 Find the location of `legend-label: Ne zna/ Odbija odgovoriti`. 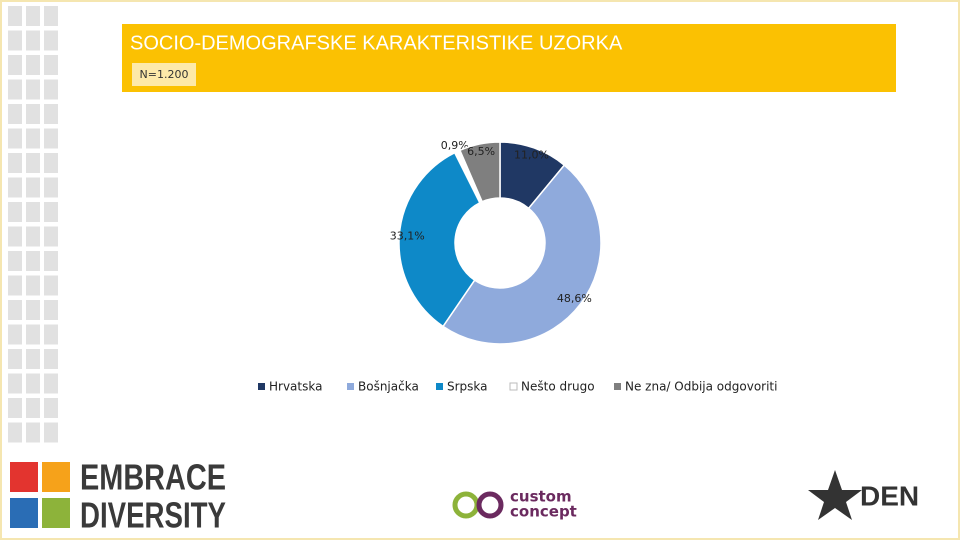

legend-label: Ne zna/ Odbija odgovoriti is located at coordinates (701, 387).